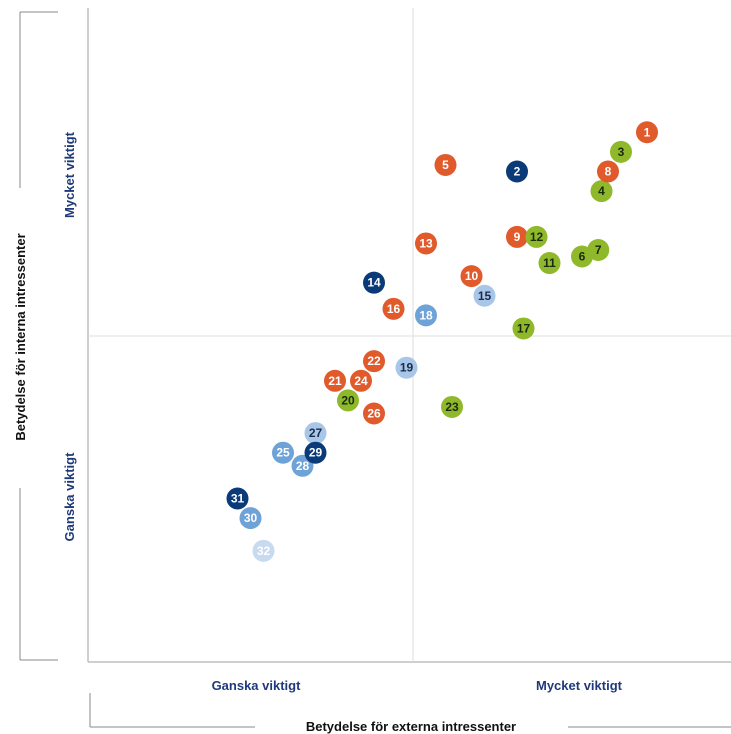  What do you see at coordinates (303, 466) in the screenshot?
I see `data-point-label: 28` at bounding box center [303, 466].